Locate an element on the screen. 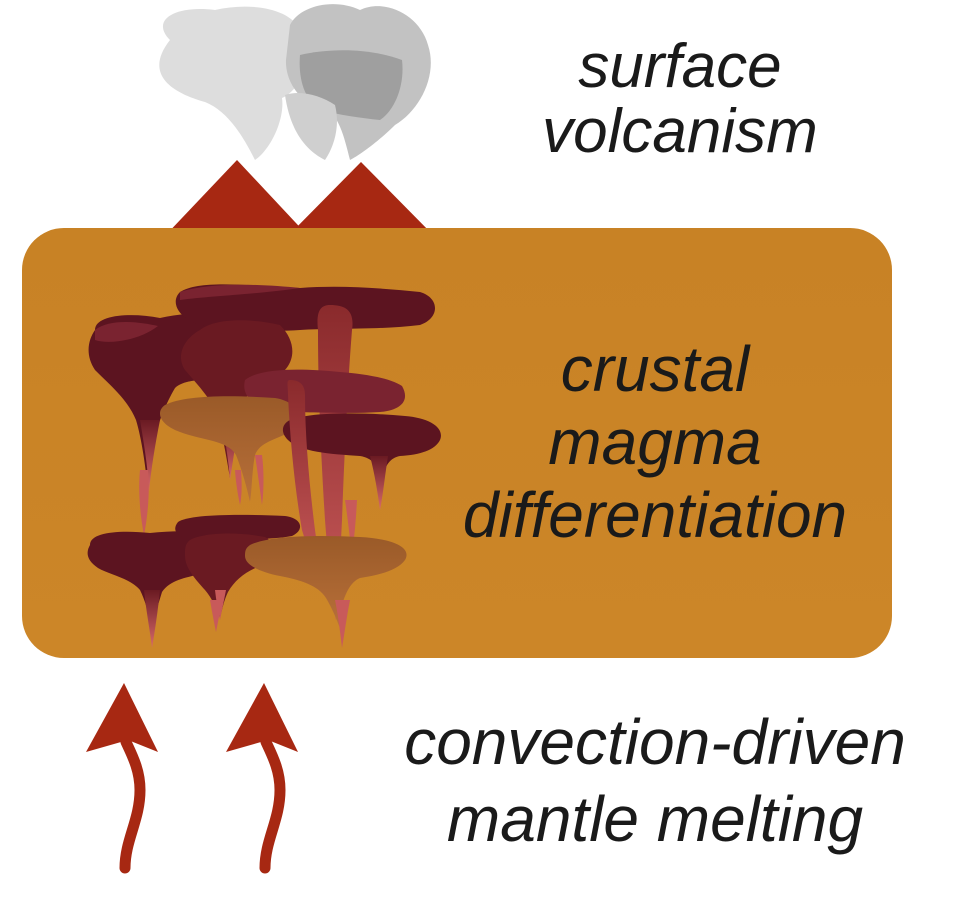 This screenshot has height=901, width=969. ash-plume-icon is located at coordinates (295, 82).